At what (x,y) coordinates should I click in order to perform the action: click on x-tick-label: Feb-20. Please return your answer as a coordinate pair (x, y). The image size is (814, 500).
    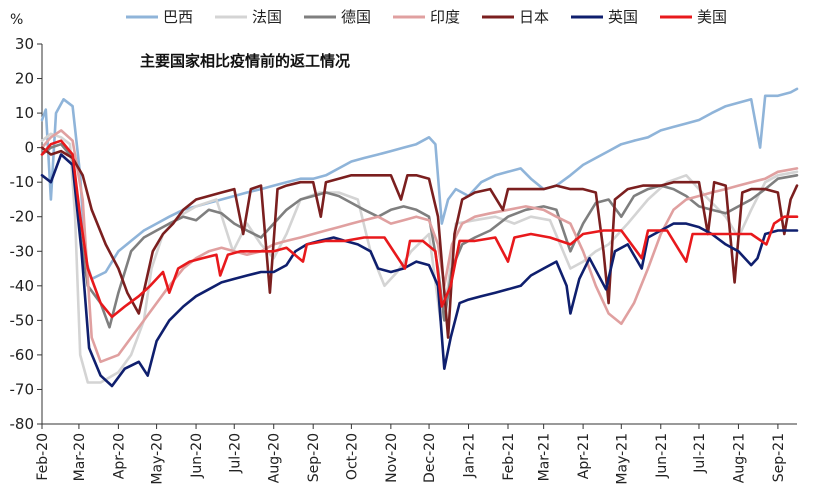
    Looking at the image, I should click on (43, 457).